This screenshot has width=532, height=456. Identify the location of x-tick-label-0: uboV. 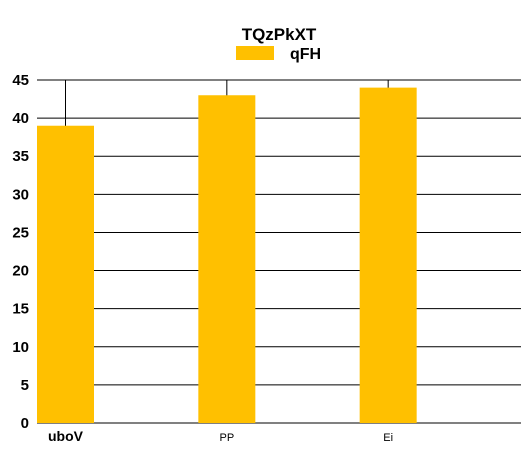
(66, 436).